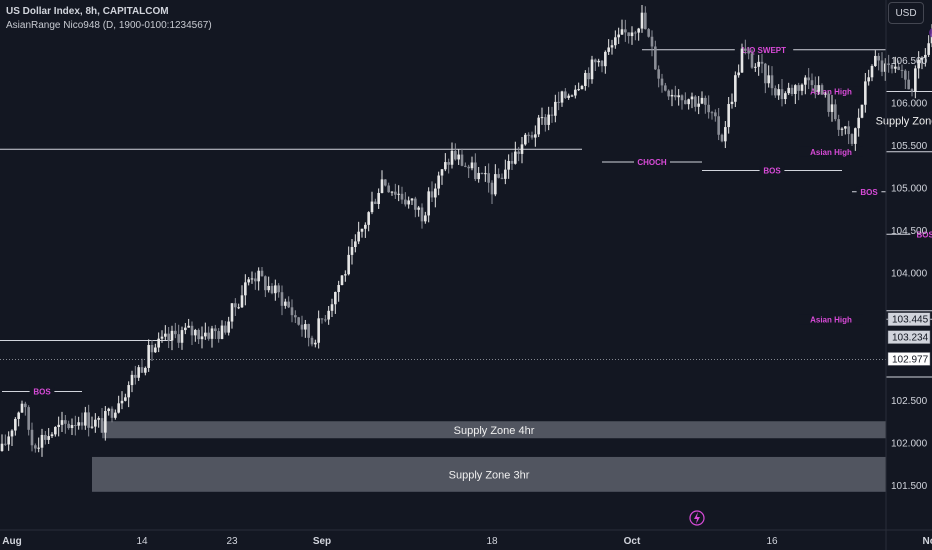 This screenshot has height=550, width=932. I want to click on level-label: Asian High, so click(831, 91).